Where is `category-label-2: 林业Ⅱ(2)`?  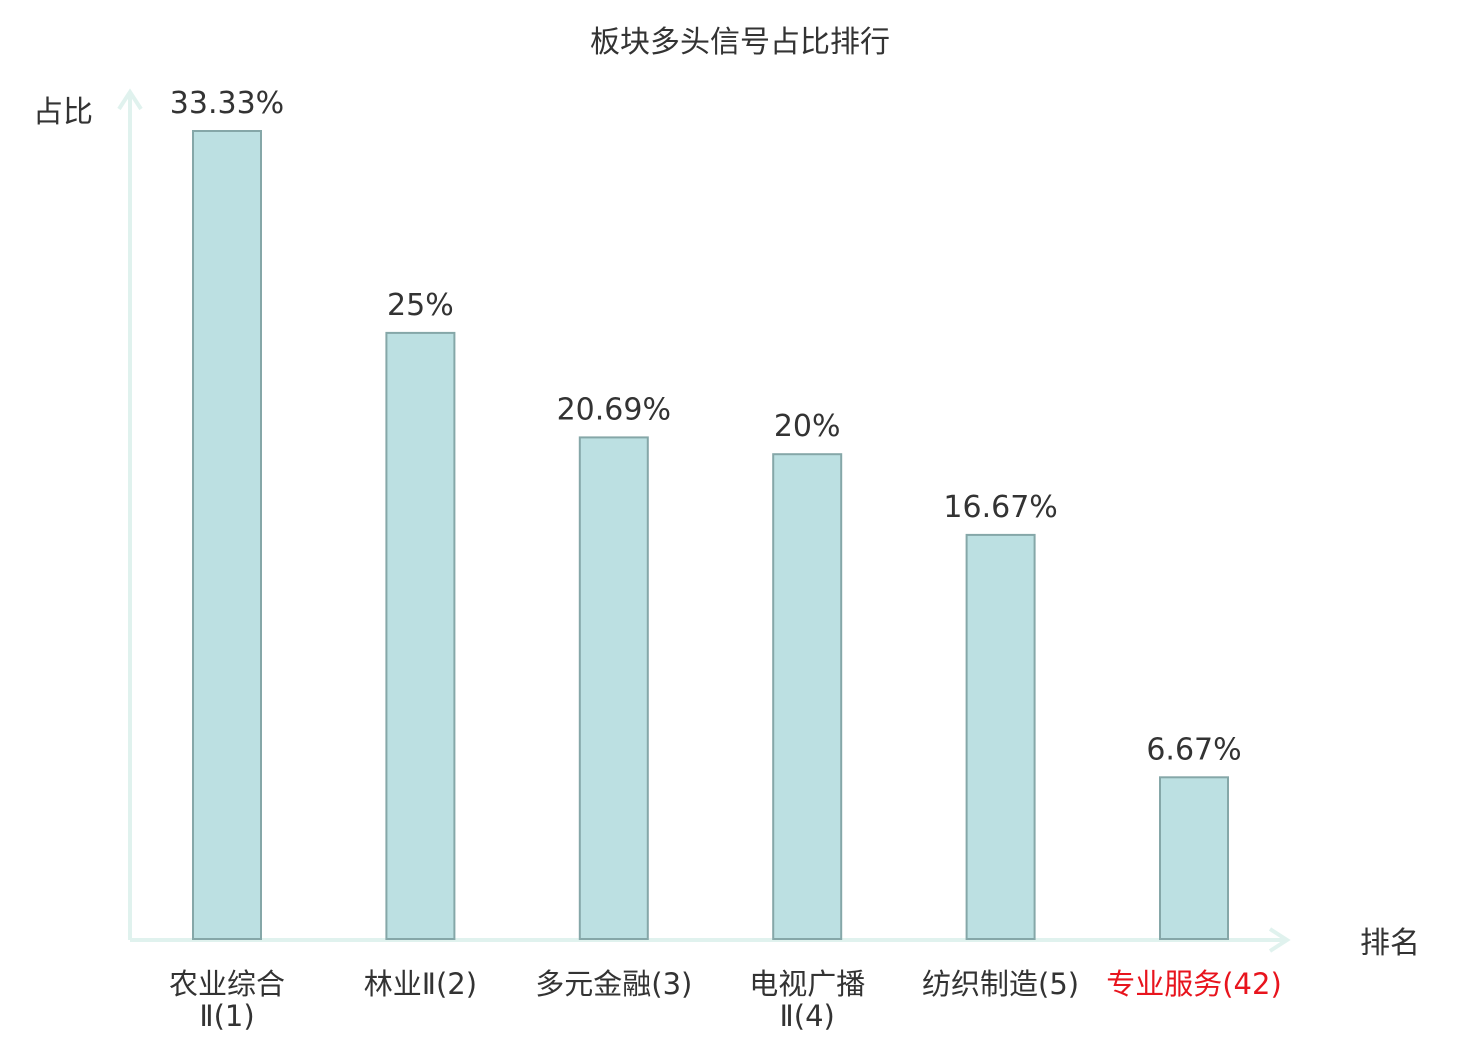
category-label-2: 林业Ⅱ(2) is located at coordinates (420, 984).